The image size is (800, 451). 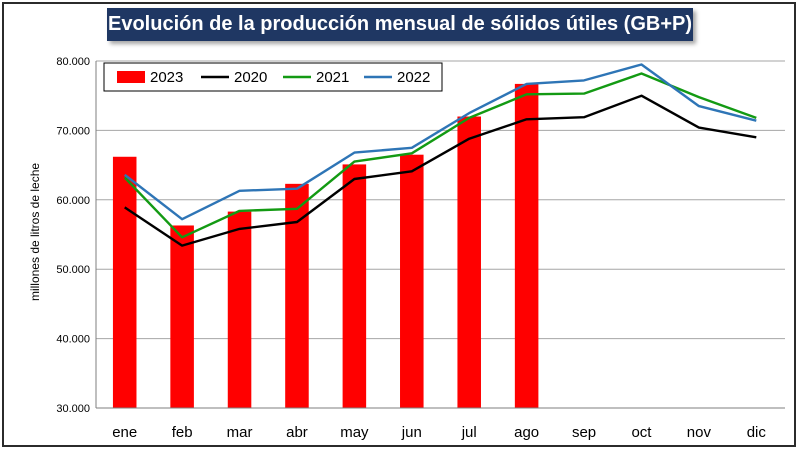 What do you see at coordinates (412, 281) in the screenshot?
I see `bar-2023-jun` at bounding box center [412, 281].